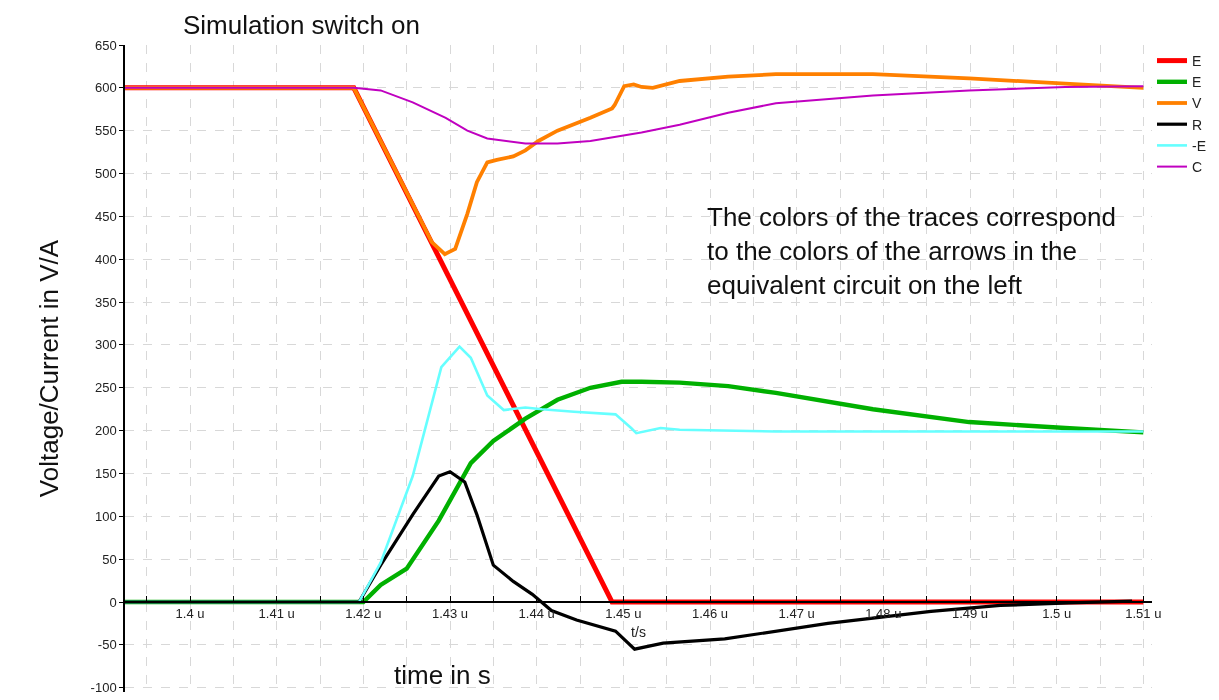 The width and height of the screenshot is (1219, 700). What do you see at coordinates (1197, 103) in the screenshot?
I see `legend-label: V` at bounding box center [1197, 103].